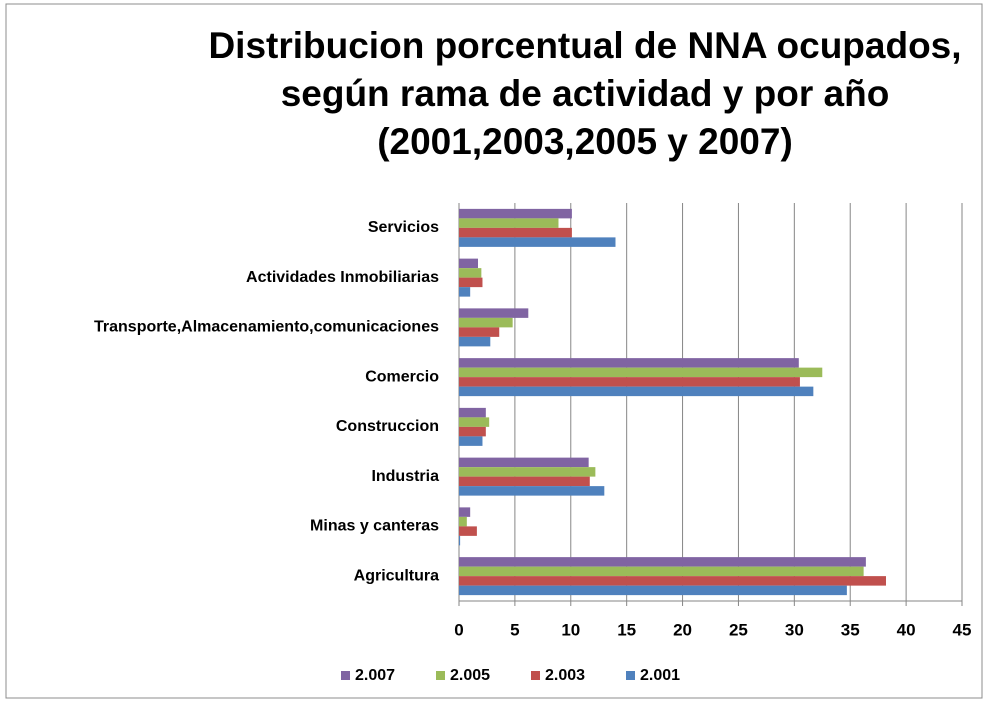 This screenshot has width=986, height=702. I want to click on chart-title: (2001,2003,2005 y 2007), so click(585, 141).